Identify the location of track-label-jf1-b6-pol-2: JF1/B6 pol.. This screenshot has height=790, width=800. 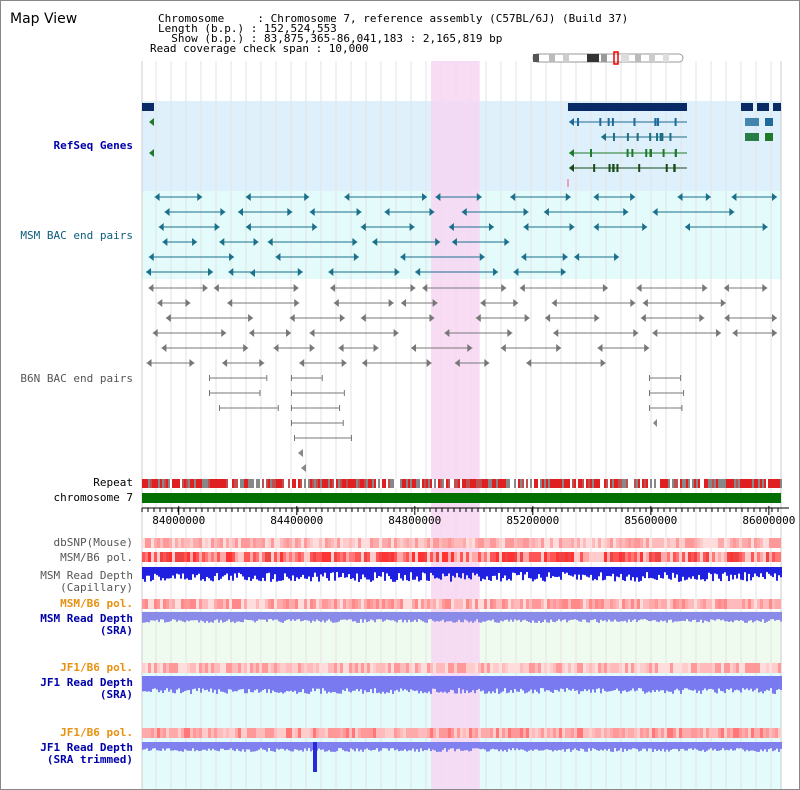
(96, 732).